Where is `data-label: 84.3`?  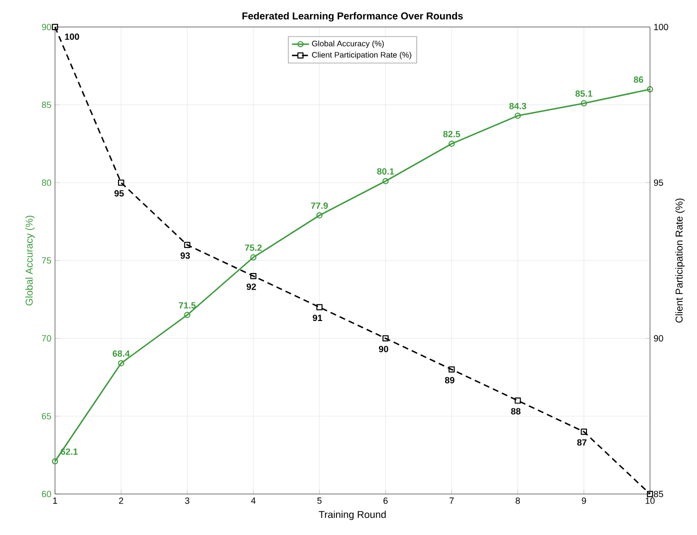
data-label: 84.3 is located at coordinates (517, 106).